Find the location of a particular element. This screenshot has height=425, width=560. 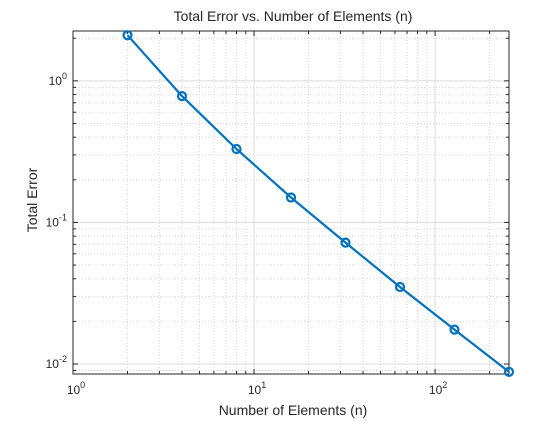

x-tick-label-exponent: 0 is located at coordinates (82, 385).